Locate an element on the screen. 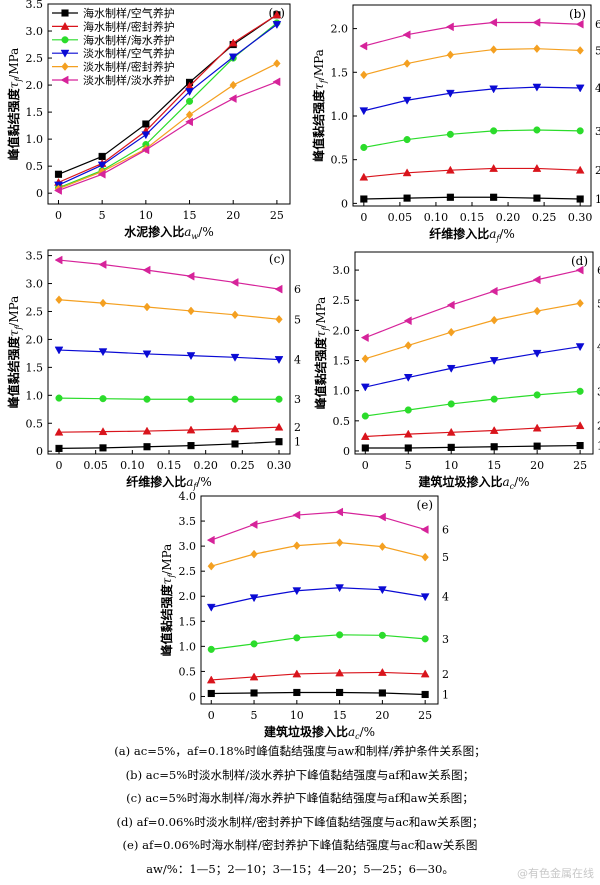 The width and height of the screenshot is (600, 885). y-tick-label: 2.5 is located at coordinates (35, 311).